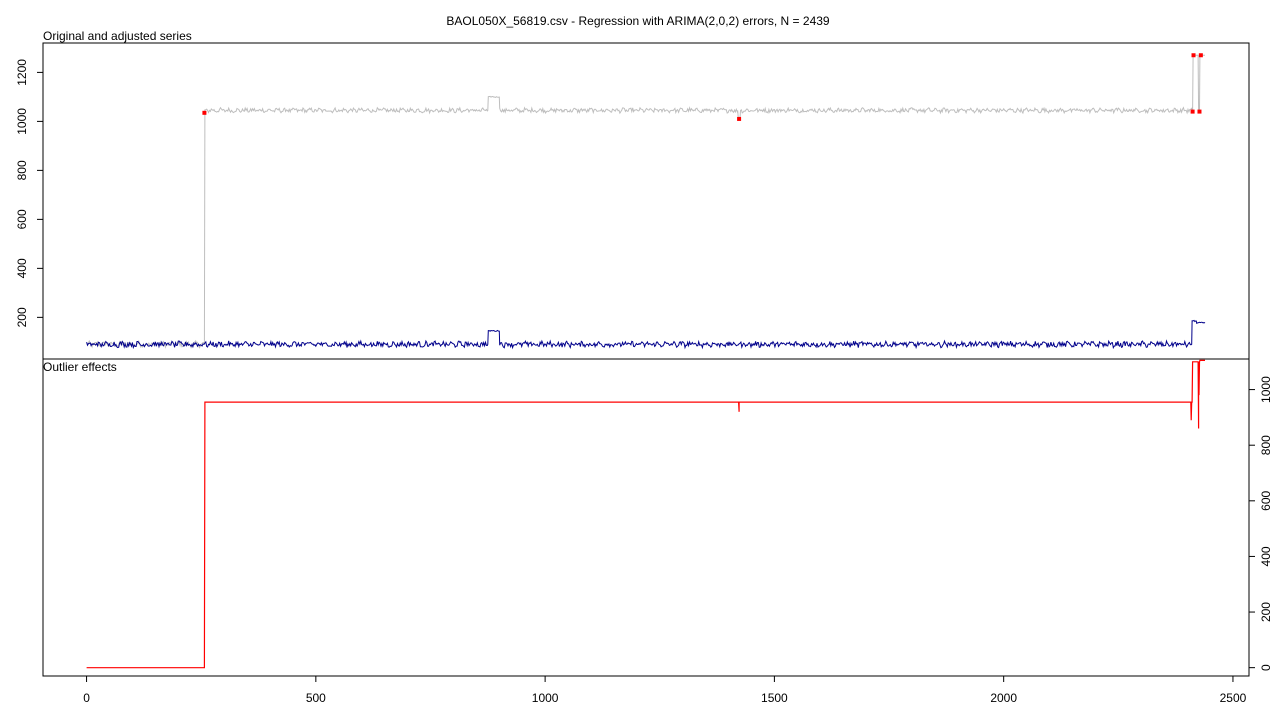 The height and width of the screenshot is (720, 1280). Describe the element at coordinates (22, 219) in the screenshot. I see `top-y-tick-label: 600` at that location.